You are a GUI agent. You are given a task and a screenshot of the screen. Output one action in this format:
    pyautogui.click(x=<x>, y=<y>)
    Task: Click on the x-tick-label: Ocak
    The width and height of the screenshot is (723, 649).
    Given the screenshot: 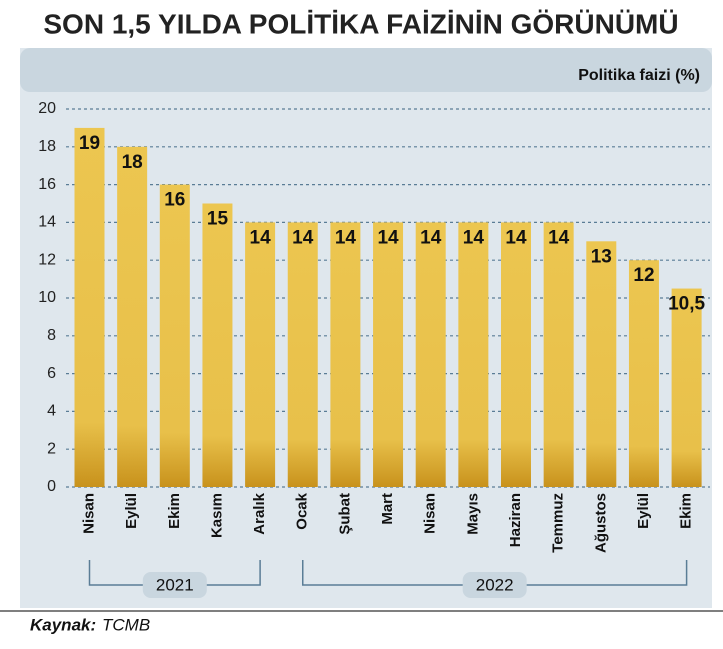 What is the action you would take?
    pyautogui.click(x=302, y=510)
    